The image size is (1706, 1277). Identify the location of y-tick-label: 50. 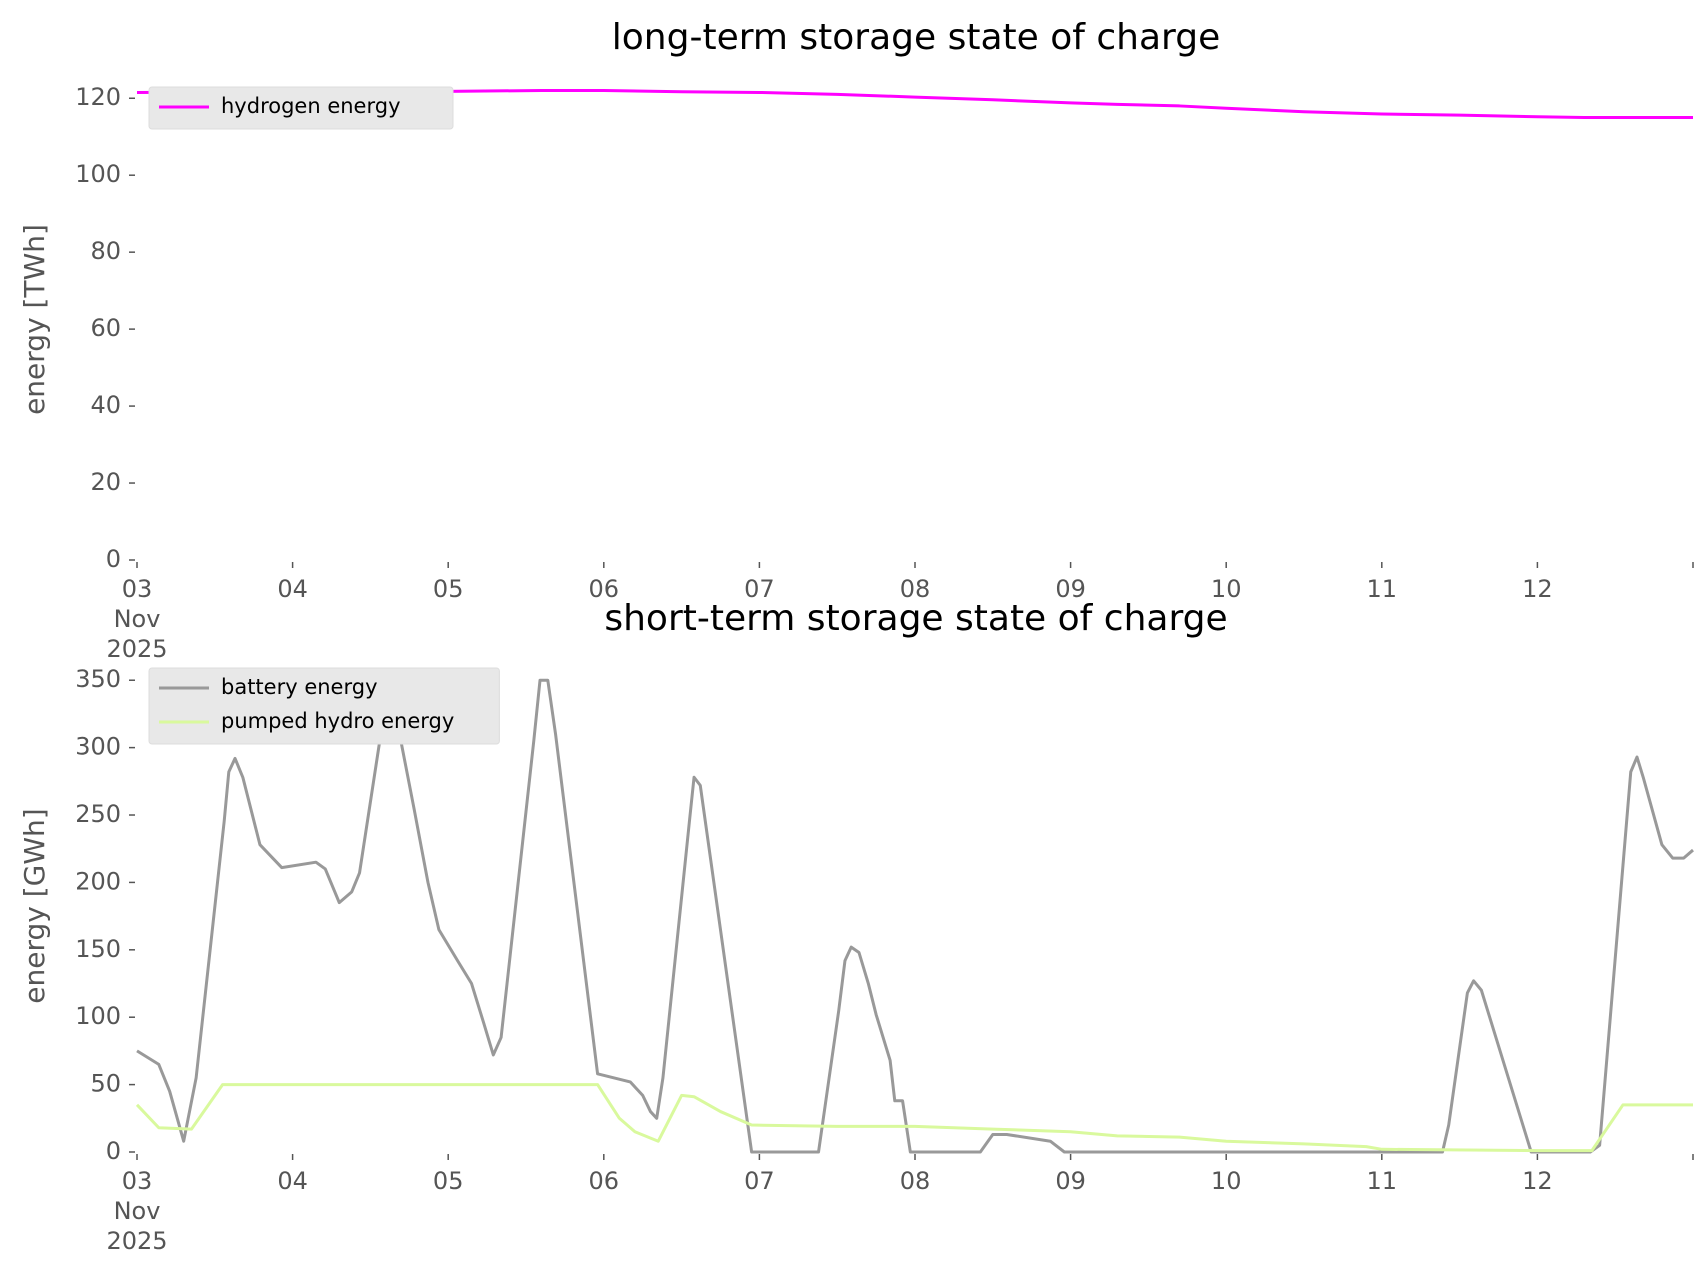
(105, 1084).